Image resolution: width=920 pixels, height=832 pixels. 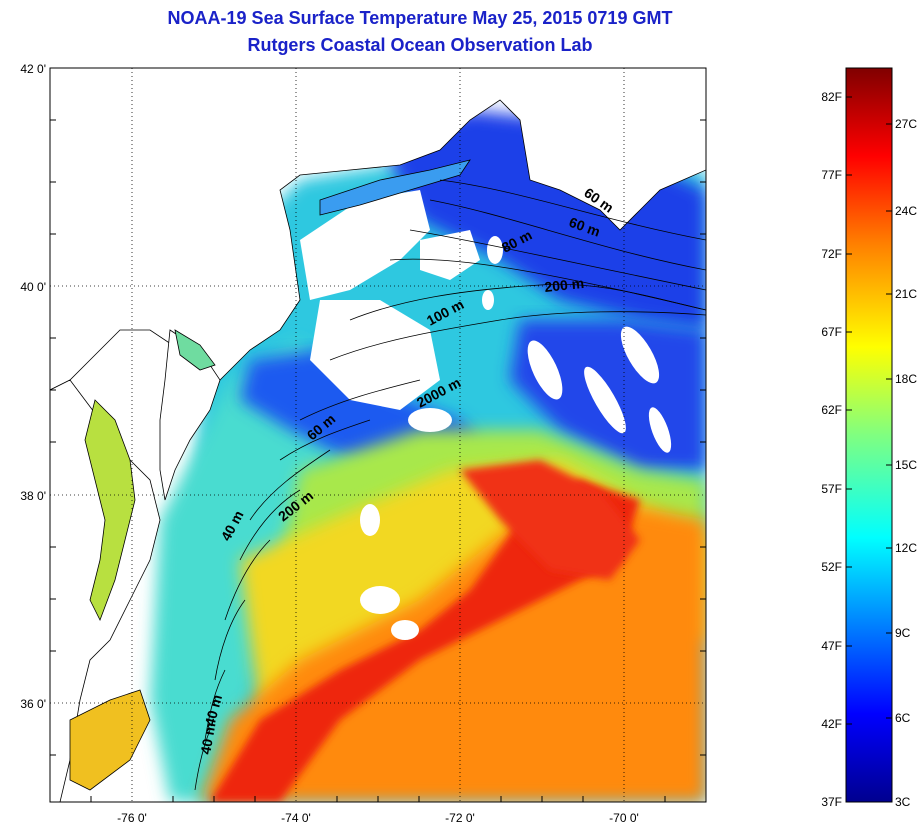 What do you see at coordinates (378, 818) in the screenshot?
I see `longitude-labels: -76 0' -74 0' -72 0' -70 0'` at bounding box center [378, 818].